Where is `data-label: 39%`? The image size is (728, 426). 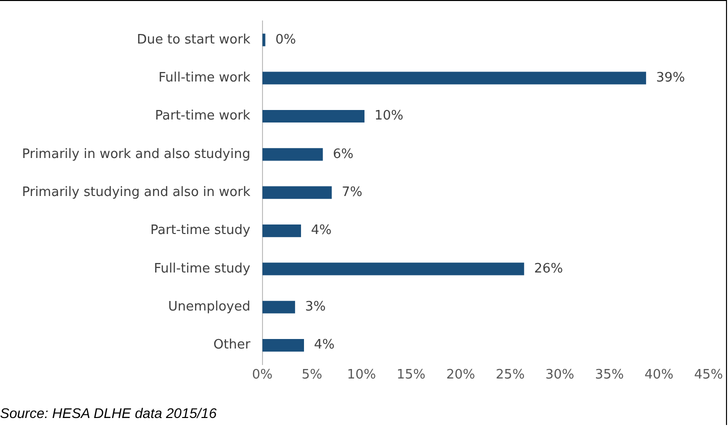
data-label: 39% is located at coordinates (670, 78).